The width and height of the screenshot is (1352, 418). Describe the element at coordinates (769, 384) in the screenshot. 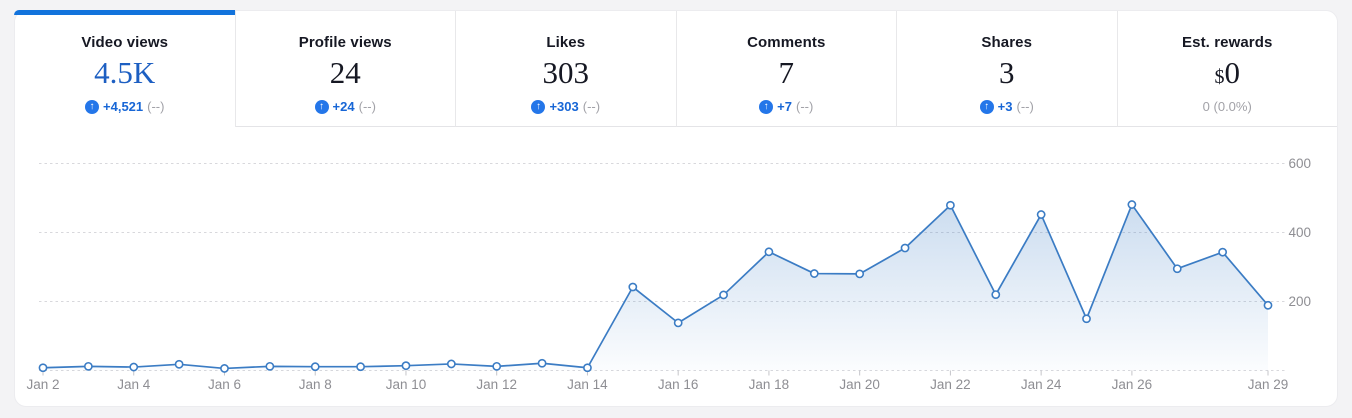

I see `x-axis-label: Jan 18` at that location.